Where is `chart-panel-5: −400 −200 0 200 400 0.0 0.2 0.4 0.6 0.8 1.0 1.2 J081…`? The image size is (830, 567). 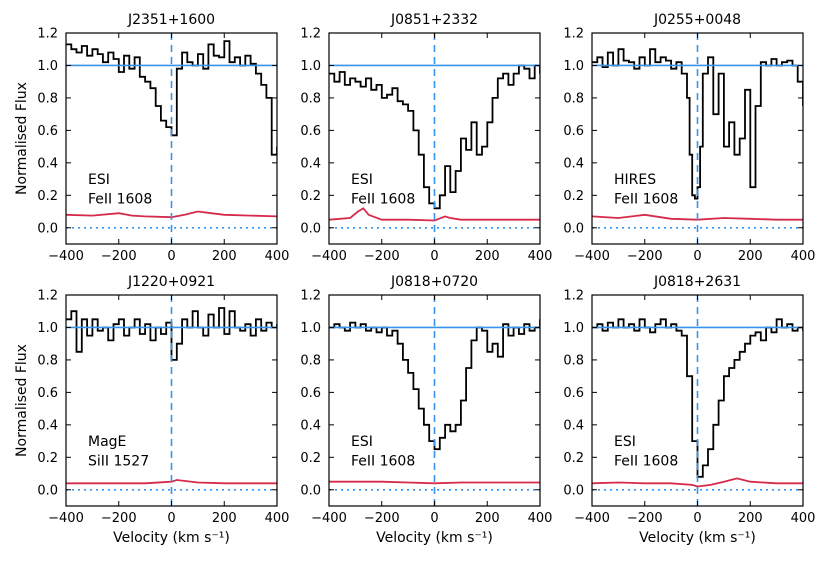 chart-panel-5: −400 −200 0 200 400 0.0 0.2 0.4 0.6 0.8 1.0 1.2 J081… is located at coordinates (689, 410).